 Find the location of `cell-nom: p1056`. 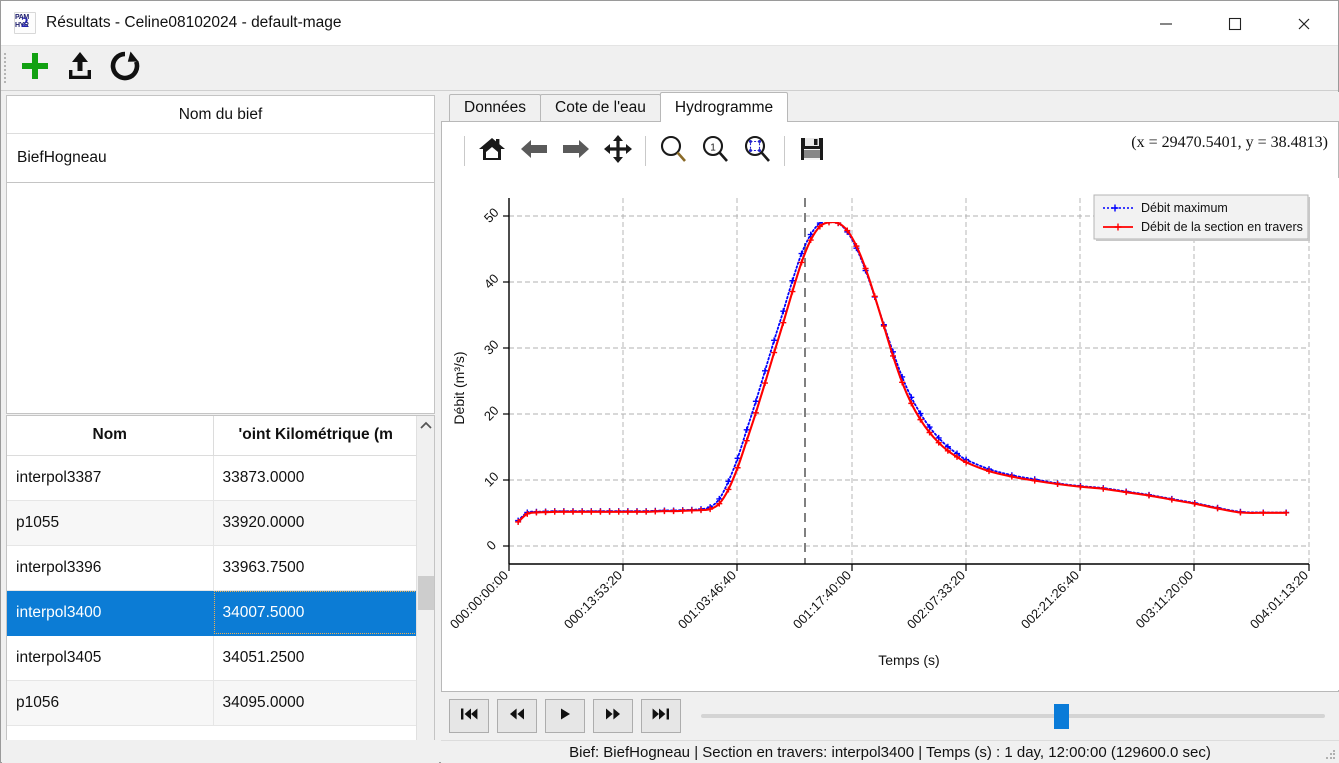

cell-nom: p1056 is located at coordinates (110, 703).